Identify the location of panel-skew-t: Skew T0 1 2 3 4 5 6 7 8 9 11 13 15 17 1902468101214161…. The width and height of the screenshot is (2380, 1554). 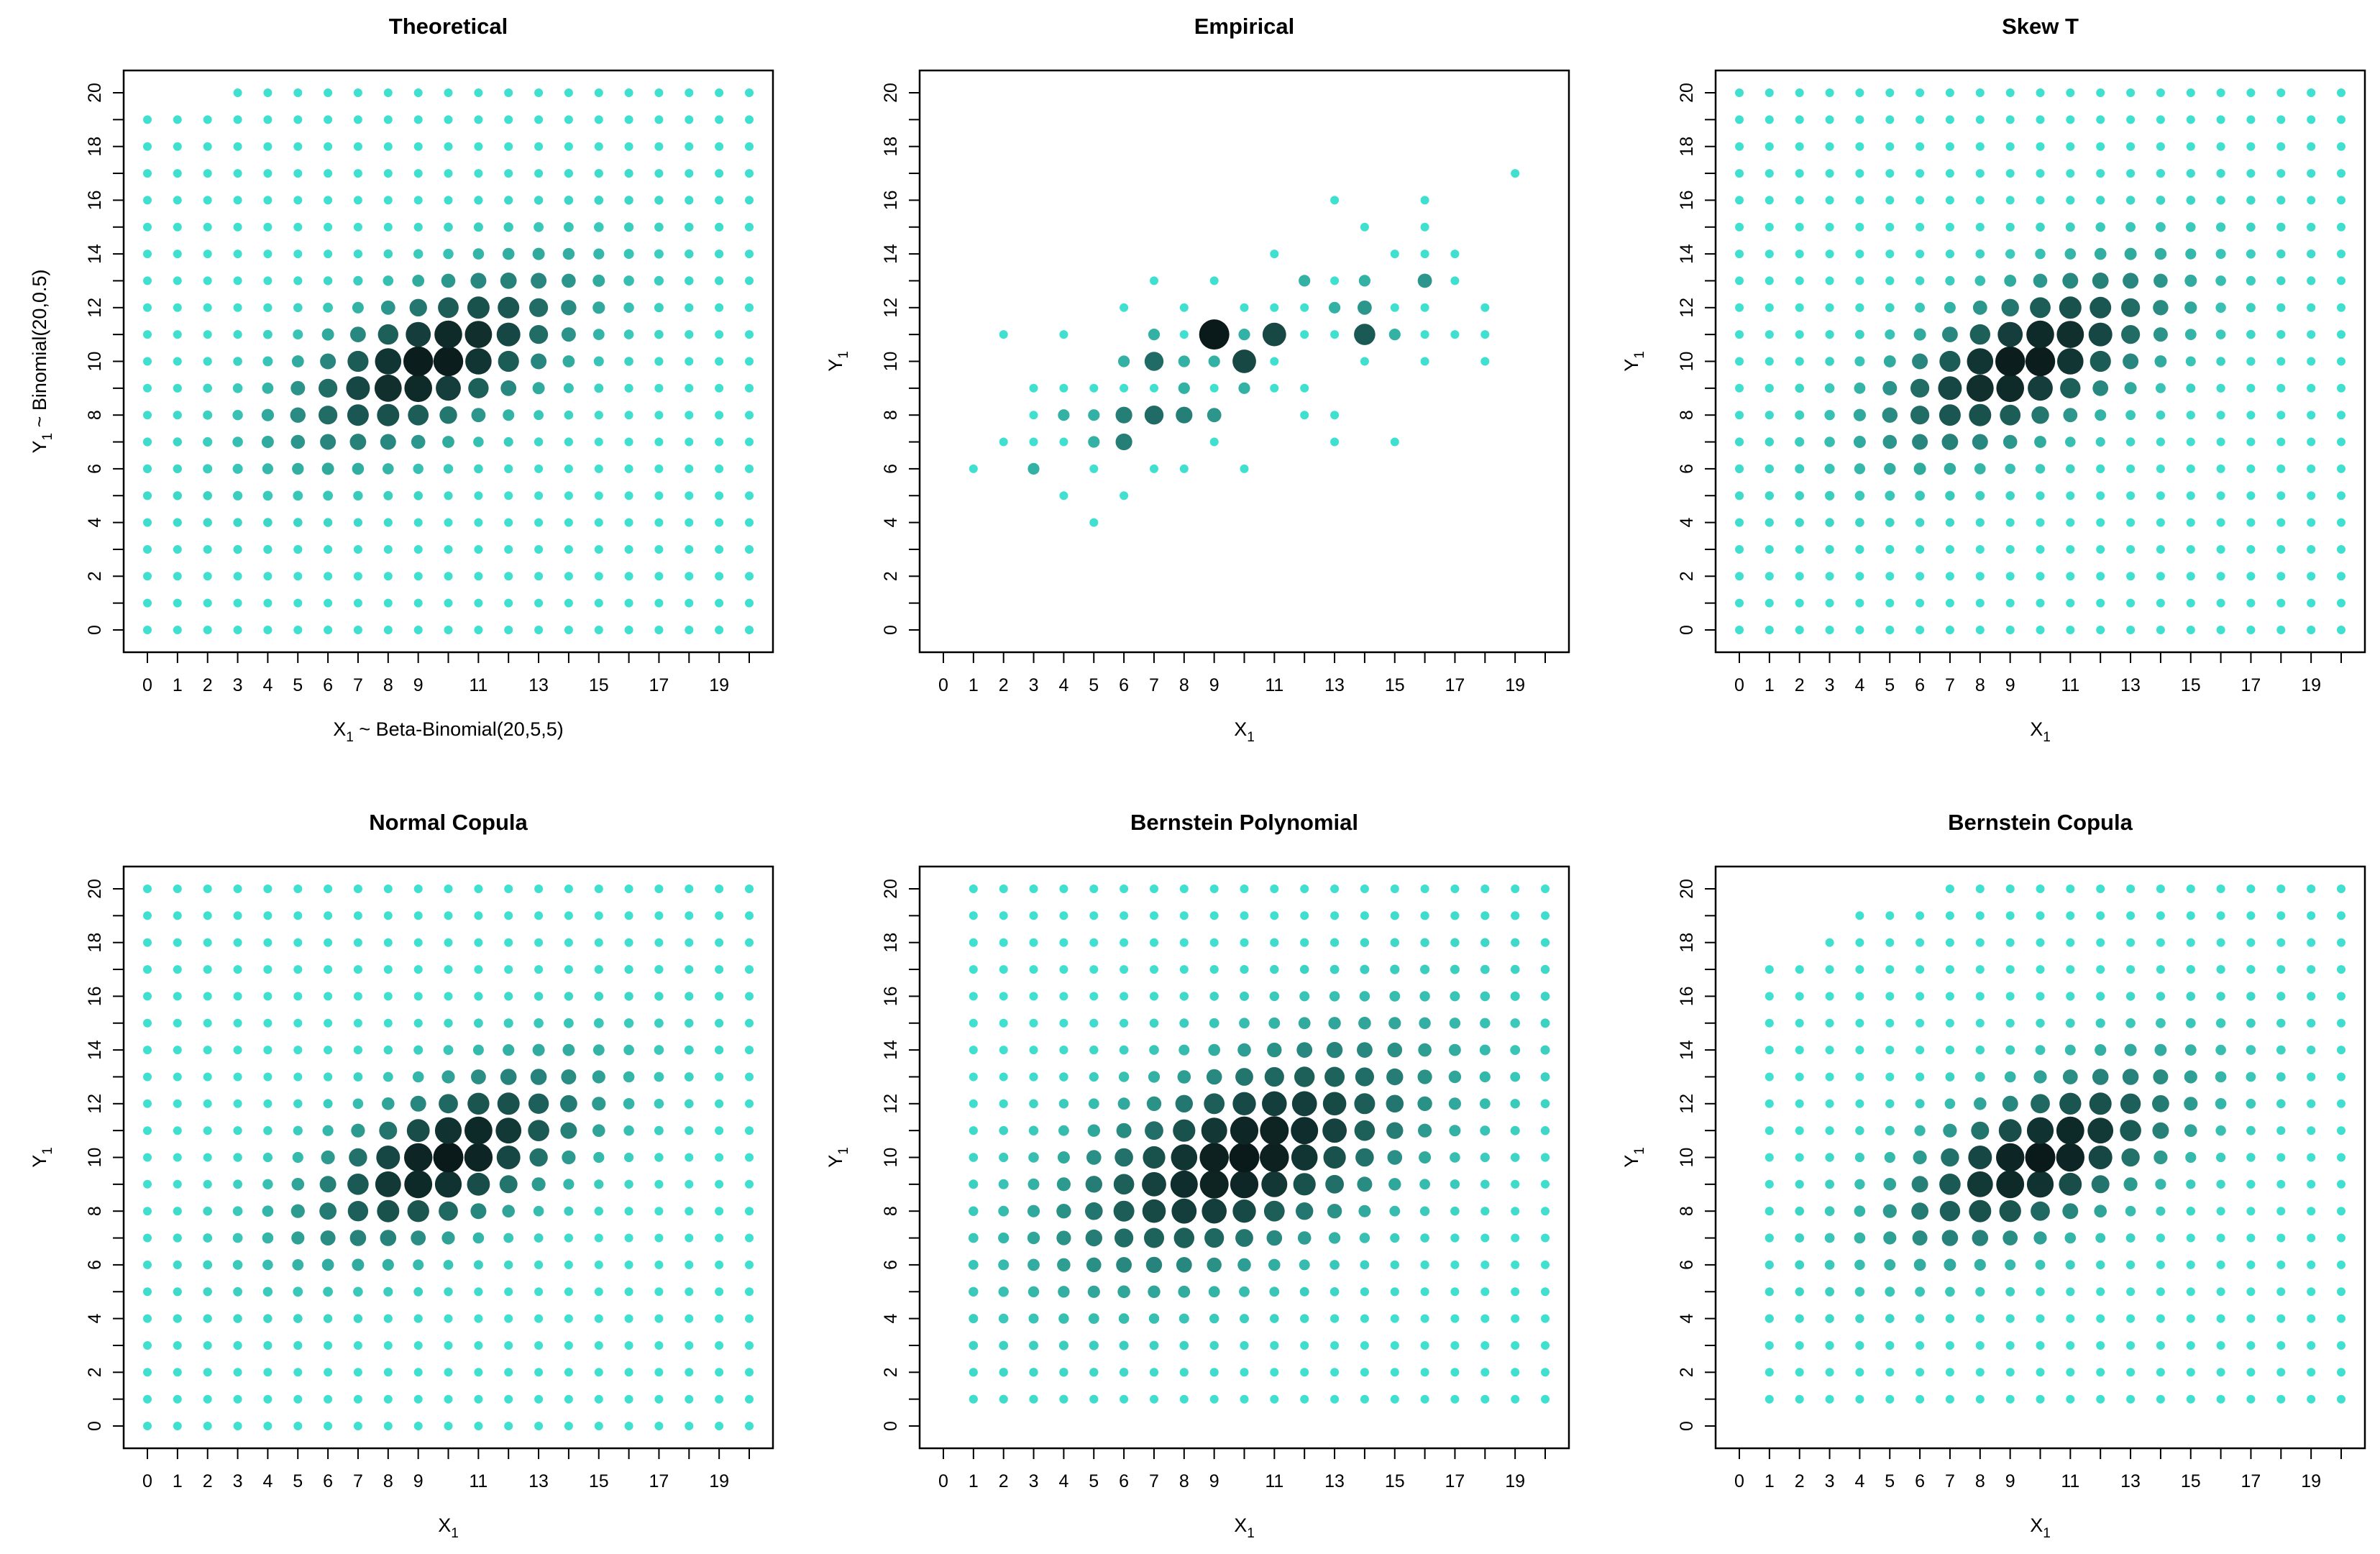
(1993, 379).